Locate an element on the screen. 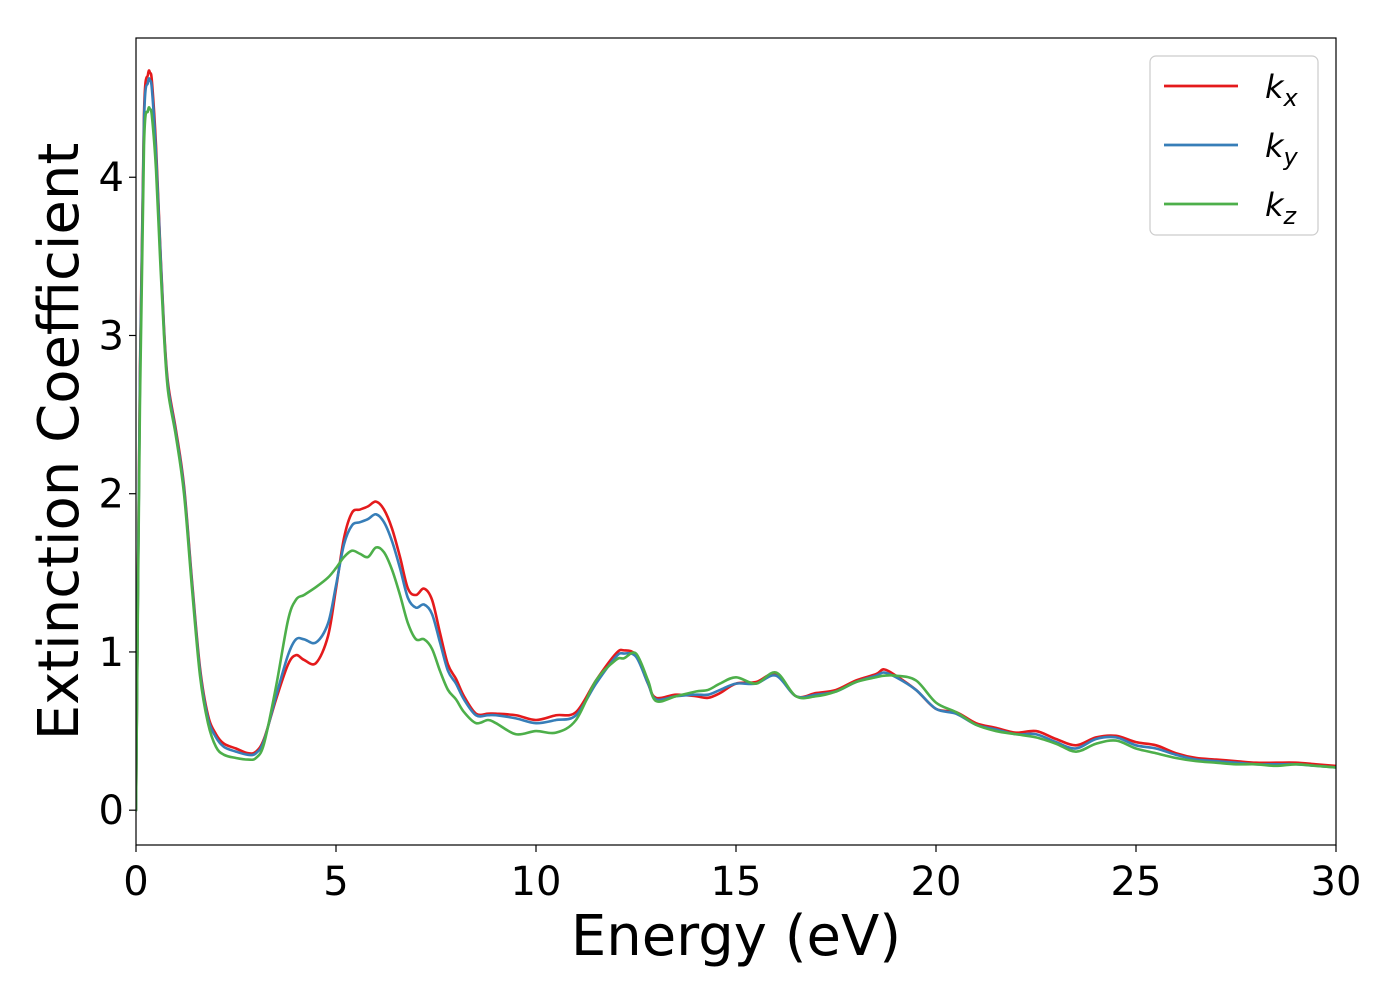  legend-entry-kx: kx is located at coordinates (1231, 90).